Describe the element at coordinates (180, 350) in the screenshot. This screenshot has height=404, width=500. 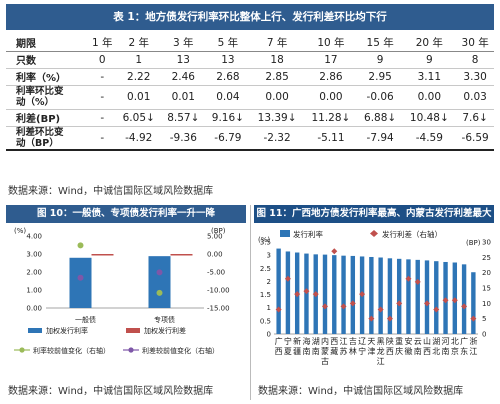
I see `legend-label-spread-change: 利差较前值变化（右轴）` at that location.